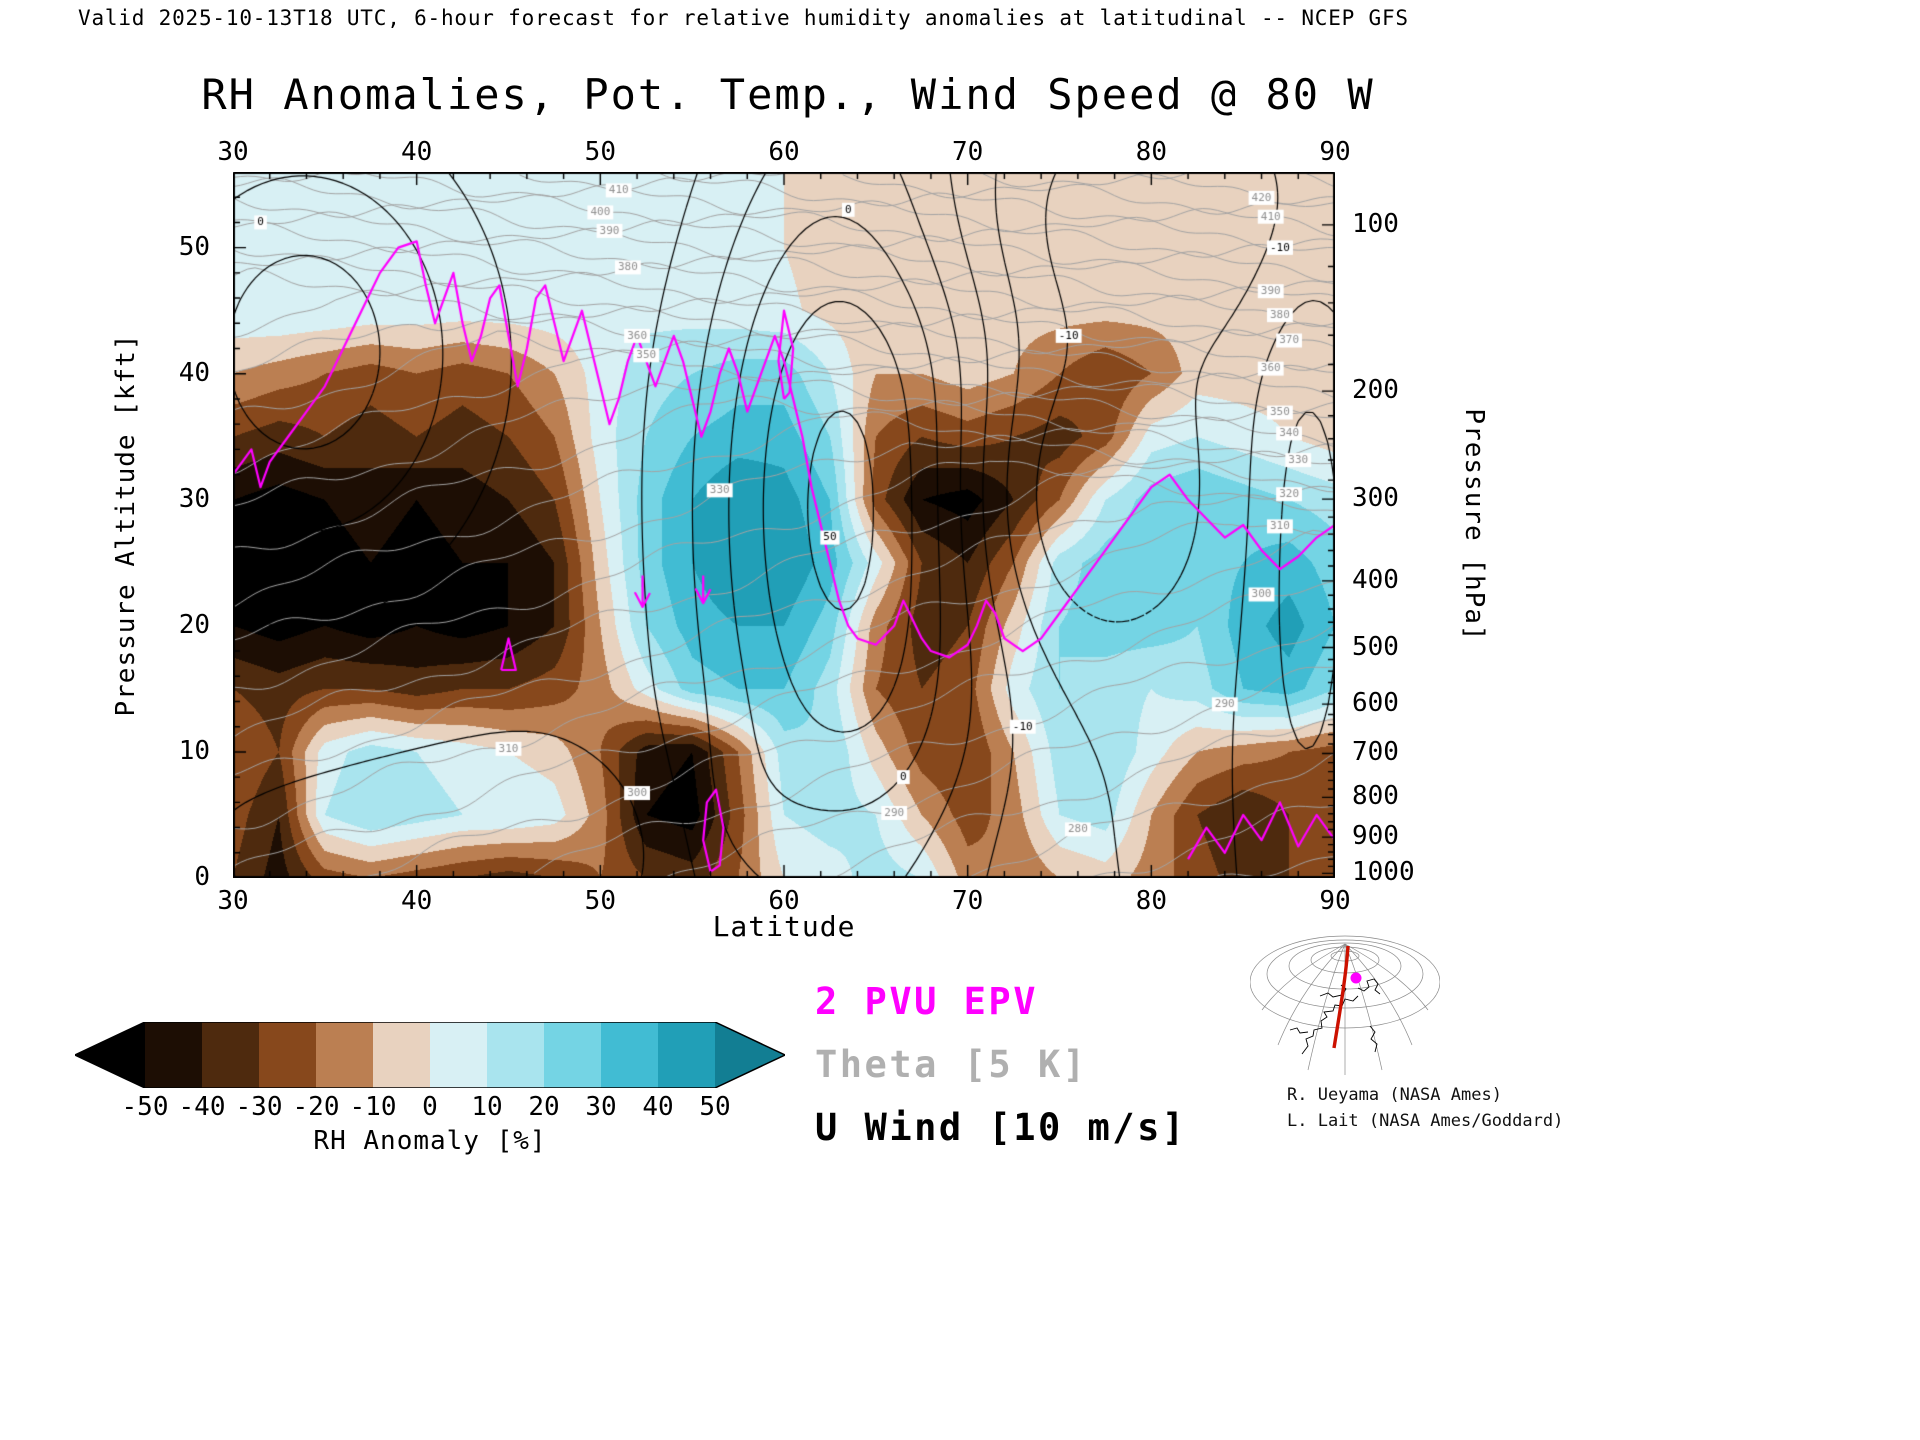 Image resolution: width=1920 pixels, height=1440 pixels. Describe the element at coordinates (373, 1107) in the screenshot. I see `colorbar-tick-label: -10` at that location.